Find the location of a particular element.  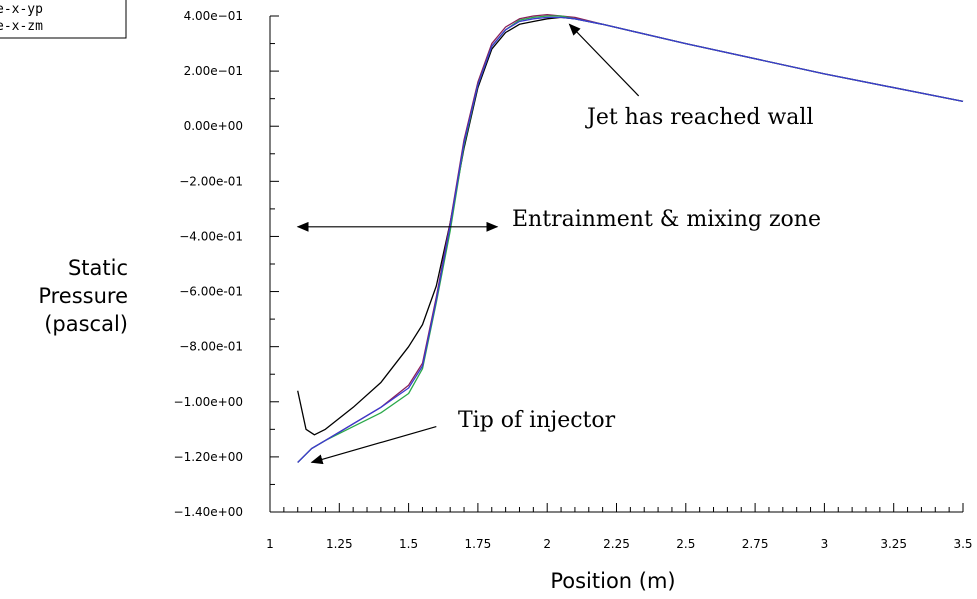

annotation-jet-reached-wall: Jet has reached wall is located at coordinates (699, 117).